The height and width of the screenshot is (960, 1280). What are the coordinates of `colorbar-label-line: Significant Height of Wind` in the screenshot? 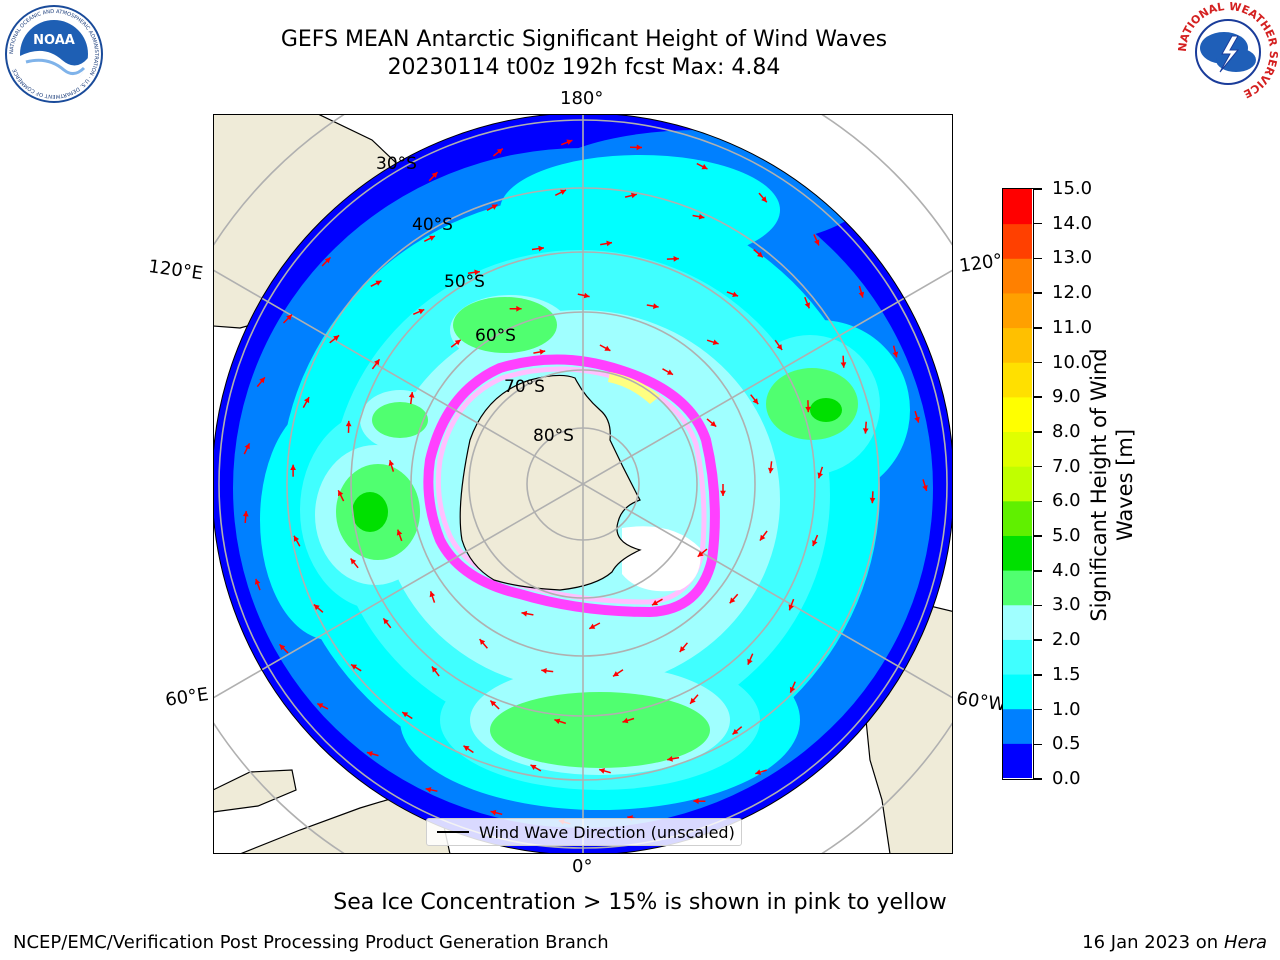 It's located at (1099, 485).